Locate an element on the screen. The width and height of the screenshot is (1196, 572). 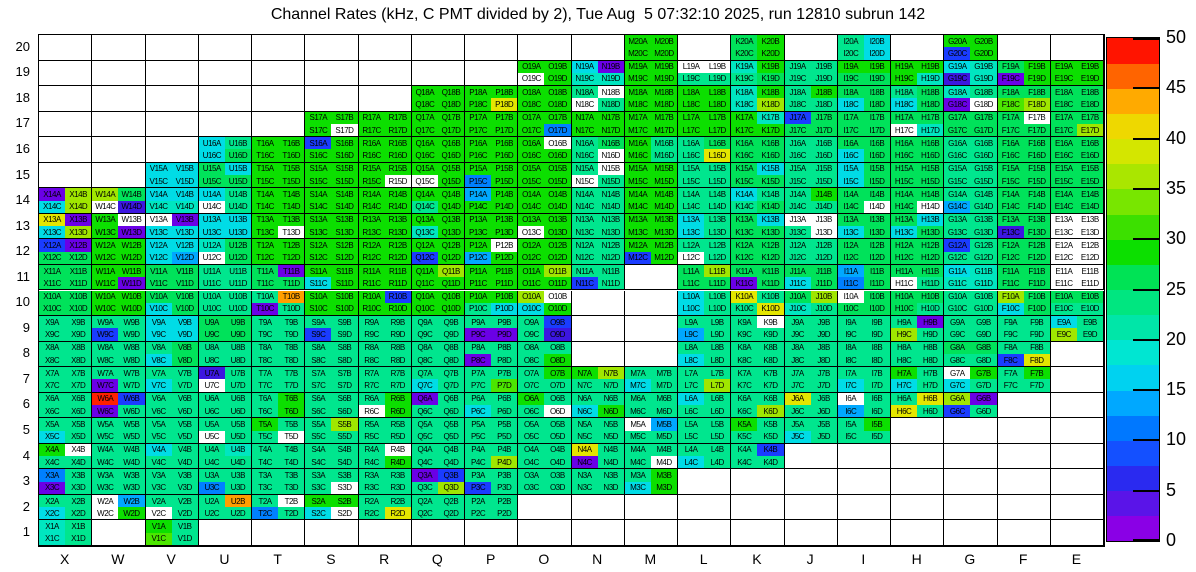
channel-cell-X1D: X1D is located at coordinates (78, 538).